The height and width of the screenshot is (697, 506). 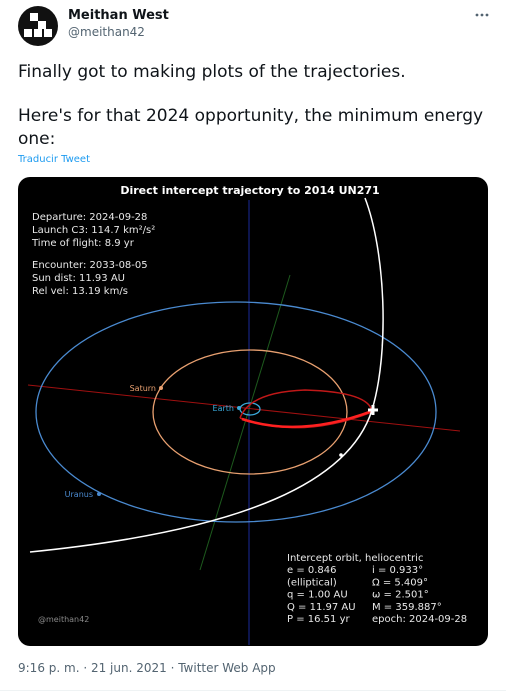 I want to click on target-arc, so click(x=307, y=419).